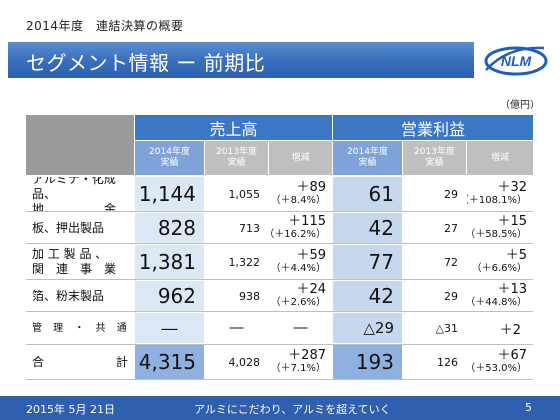  Describe the element at coordinates (146, 63) in the screenshot. I see `slide-title: セグメント情報 ー 前期比` at that location.